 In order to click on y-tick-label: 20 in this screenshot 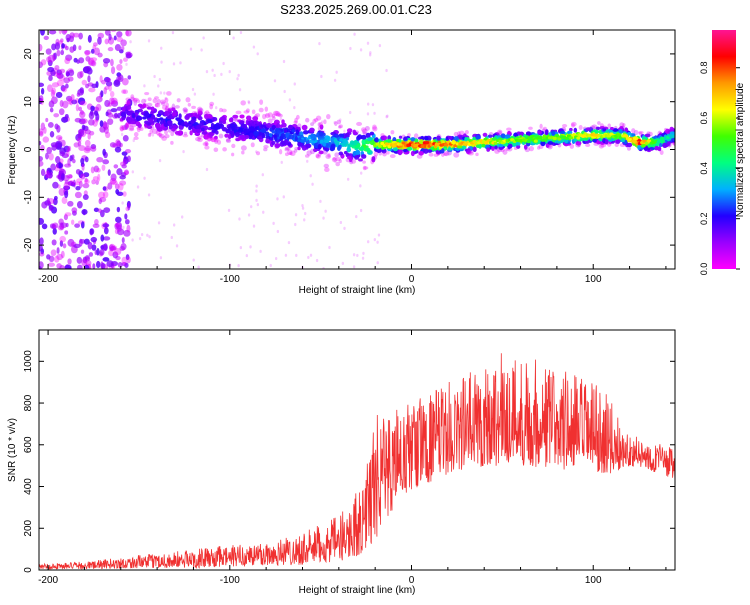, I will do `click(28, 54)`.